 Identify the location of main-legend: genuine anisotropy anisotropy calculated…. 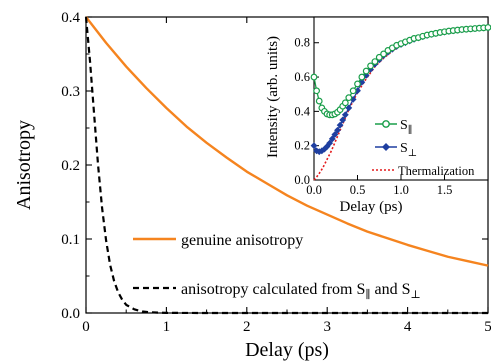
(277, 266).